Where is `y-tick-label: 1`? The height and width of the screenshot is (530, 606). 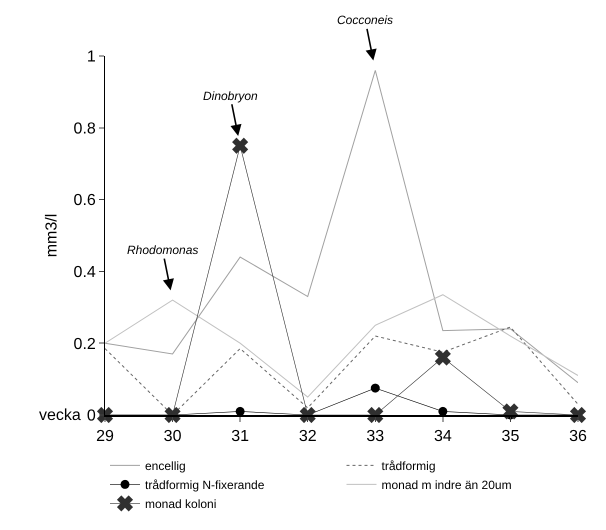
y-tick-label: 1 is located at coordinates (91, 57).